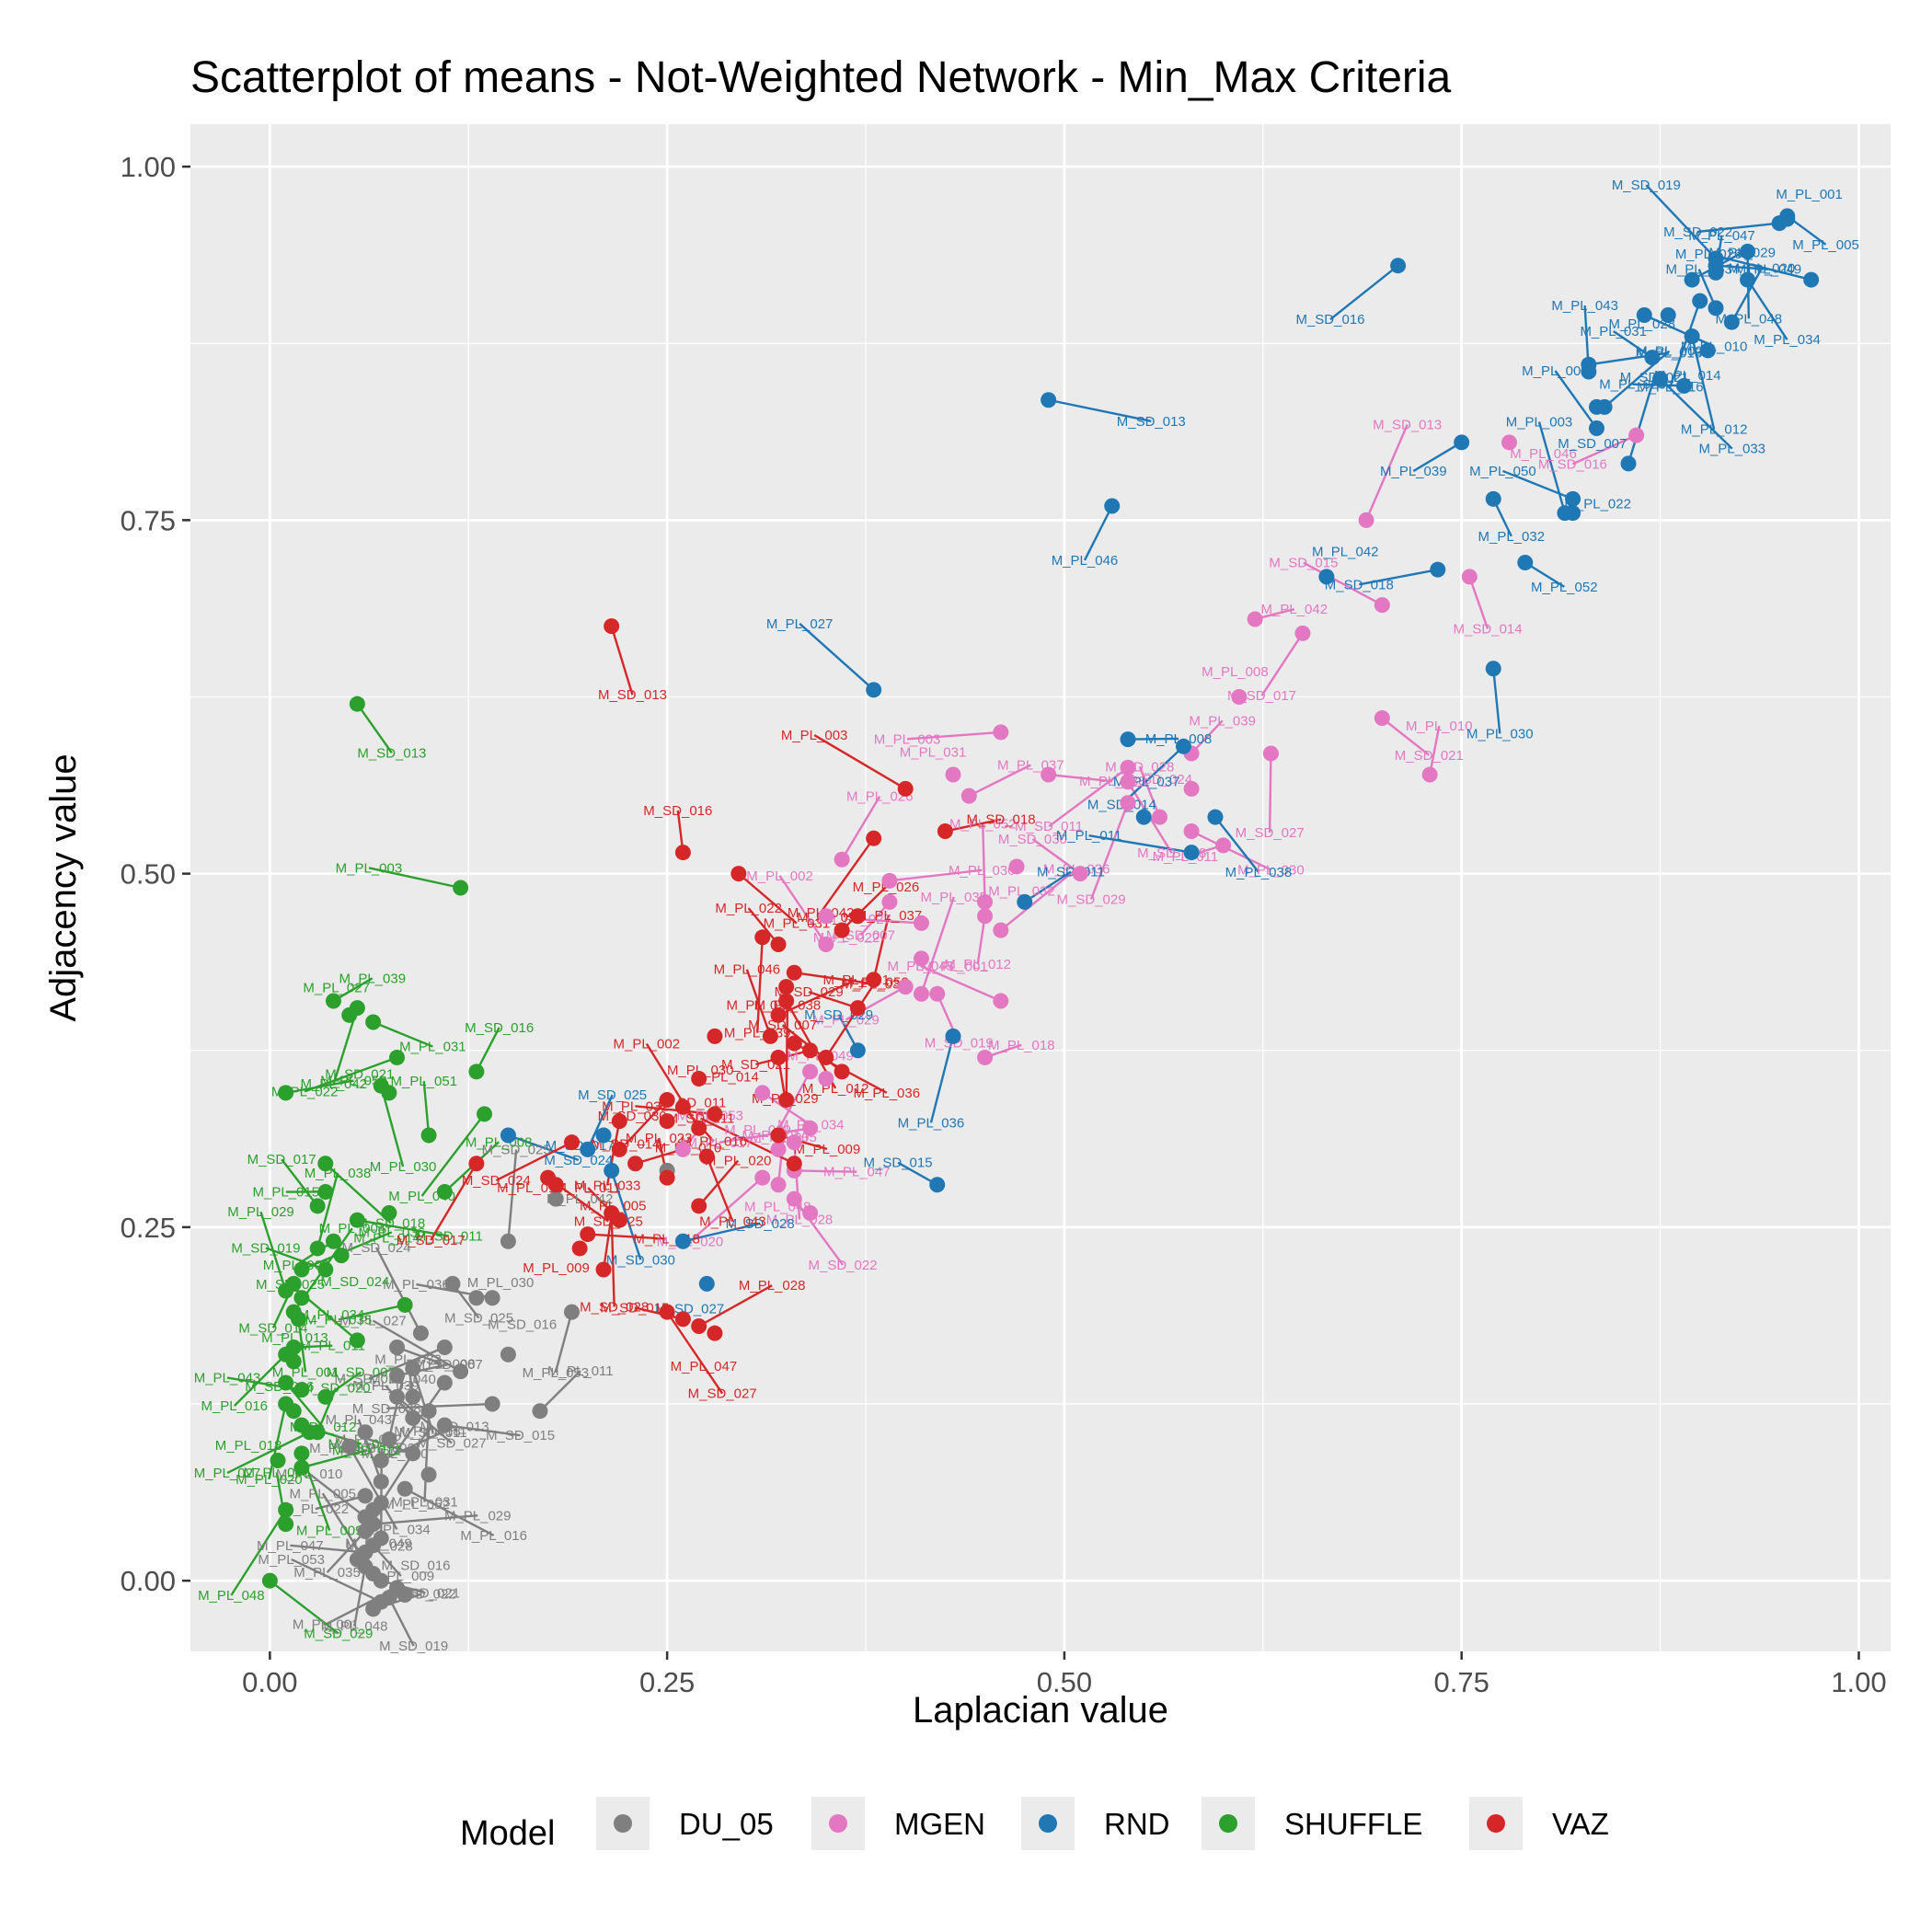 The width and height of the screenshot is (1932, 1932). I want to click on point-label: M_SD_016, so click(522, 1325).